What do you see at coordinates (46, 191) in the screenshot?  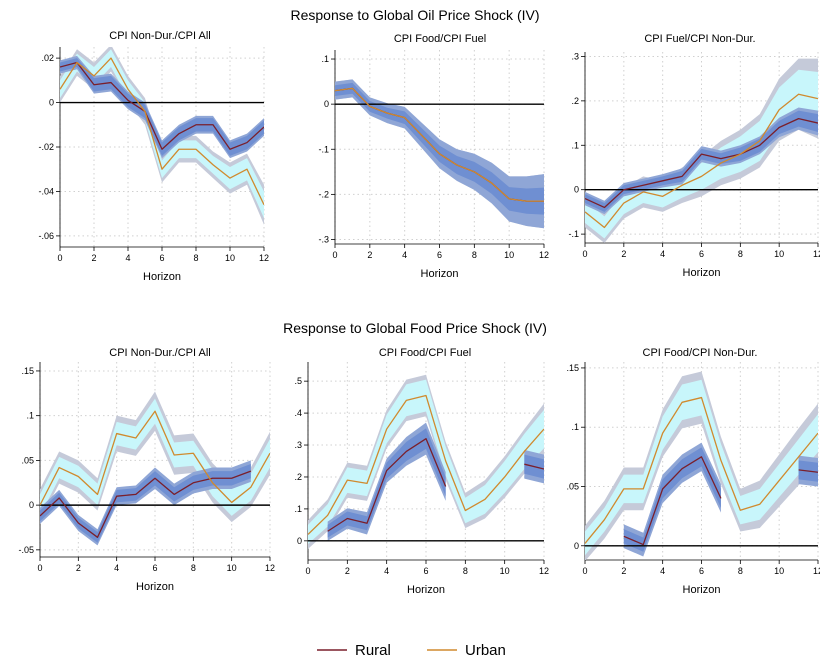 I see `y-tick-label: -.04` at bounding box center [46, 191].